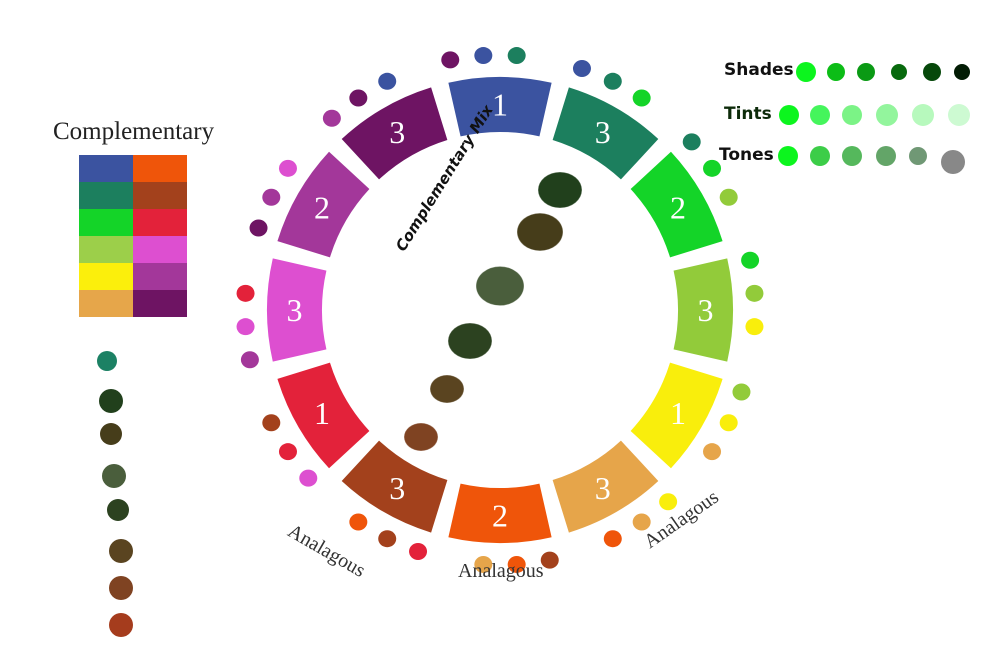 The height and width of the screenshot is (645, 994). I want to click on complementary-swatch-grid, so click(133, 236).